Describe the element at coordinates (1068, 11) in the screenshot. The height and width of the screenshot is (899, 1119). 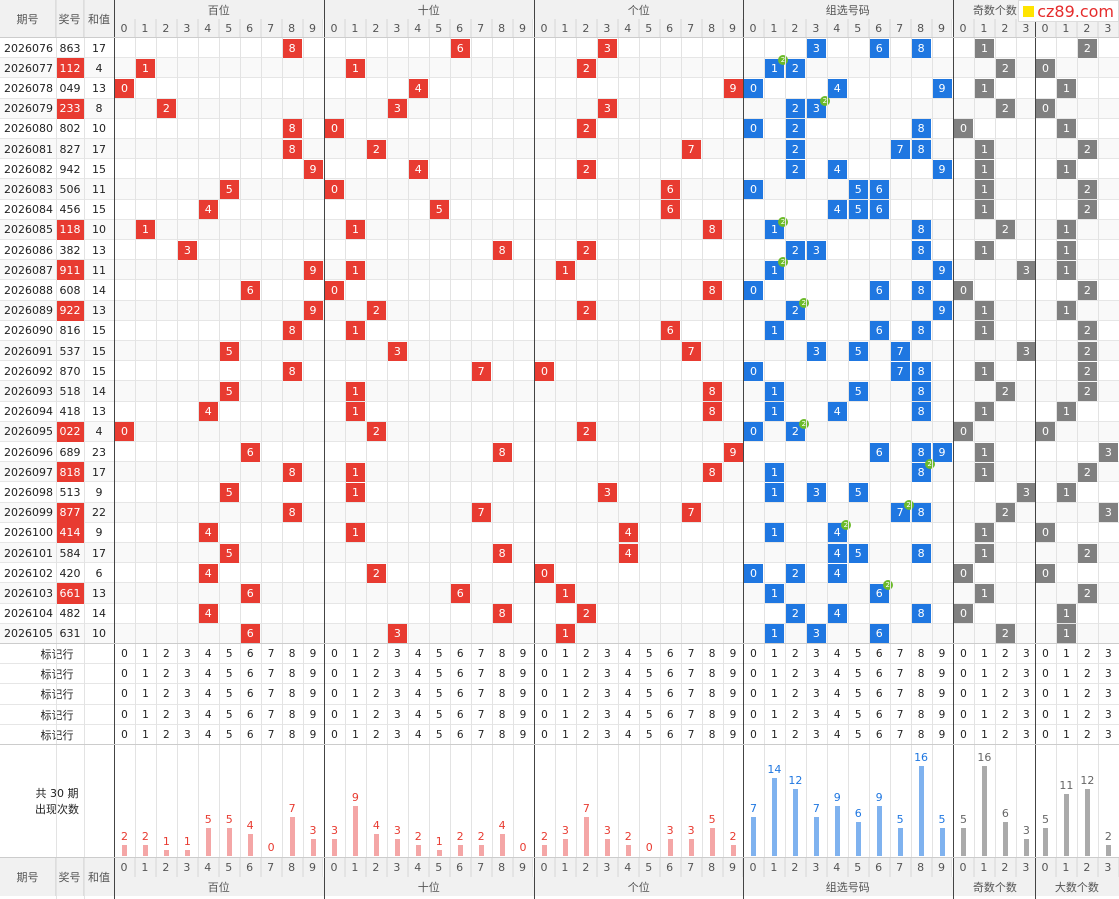
I see `site-logo: cz89.com` at that location.